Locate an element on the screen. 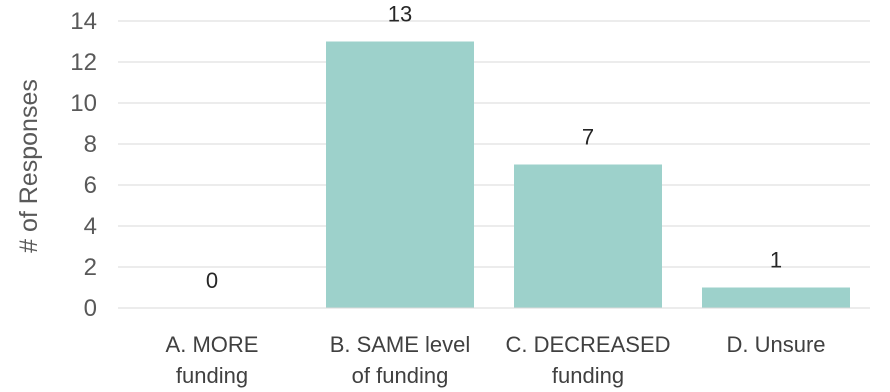 The image size is (890, 392). y-axis-ticks: 0 2 4 6 8 10 12 14 is located at coordinates (83, 165).